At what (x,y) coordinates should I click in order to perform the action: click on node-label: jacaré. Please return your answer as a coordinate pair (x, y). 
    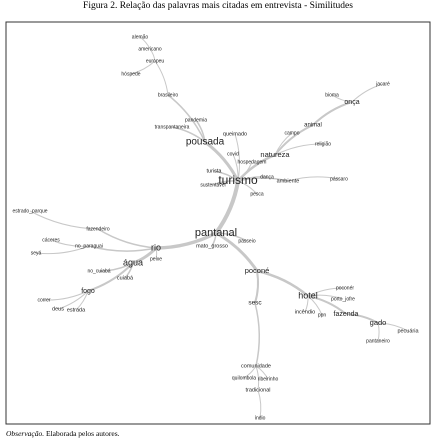
    Looking at the image, I should click on (382, 84).